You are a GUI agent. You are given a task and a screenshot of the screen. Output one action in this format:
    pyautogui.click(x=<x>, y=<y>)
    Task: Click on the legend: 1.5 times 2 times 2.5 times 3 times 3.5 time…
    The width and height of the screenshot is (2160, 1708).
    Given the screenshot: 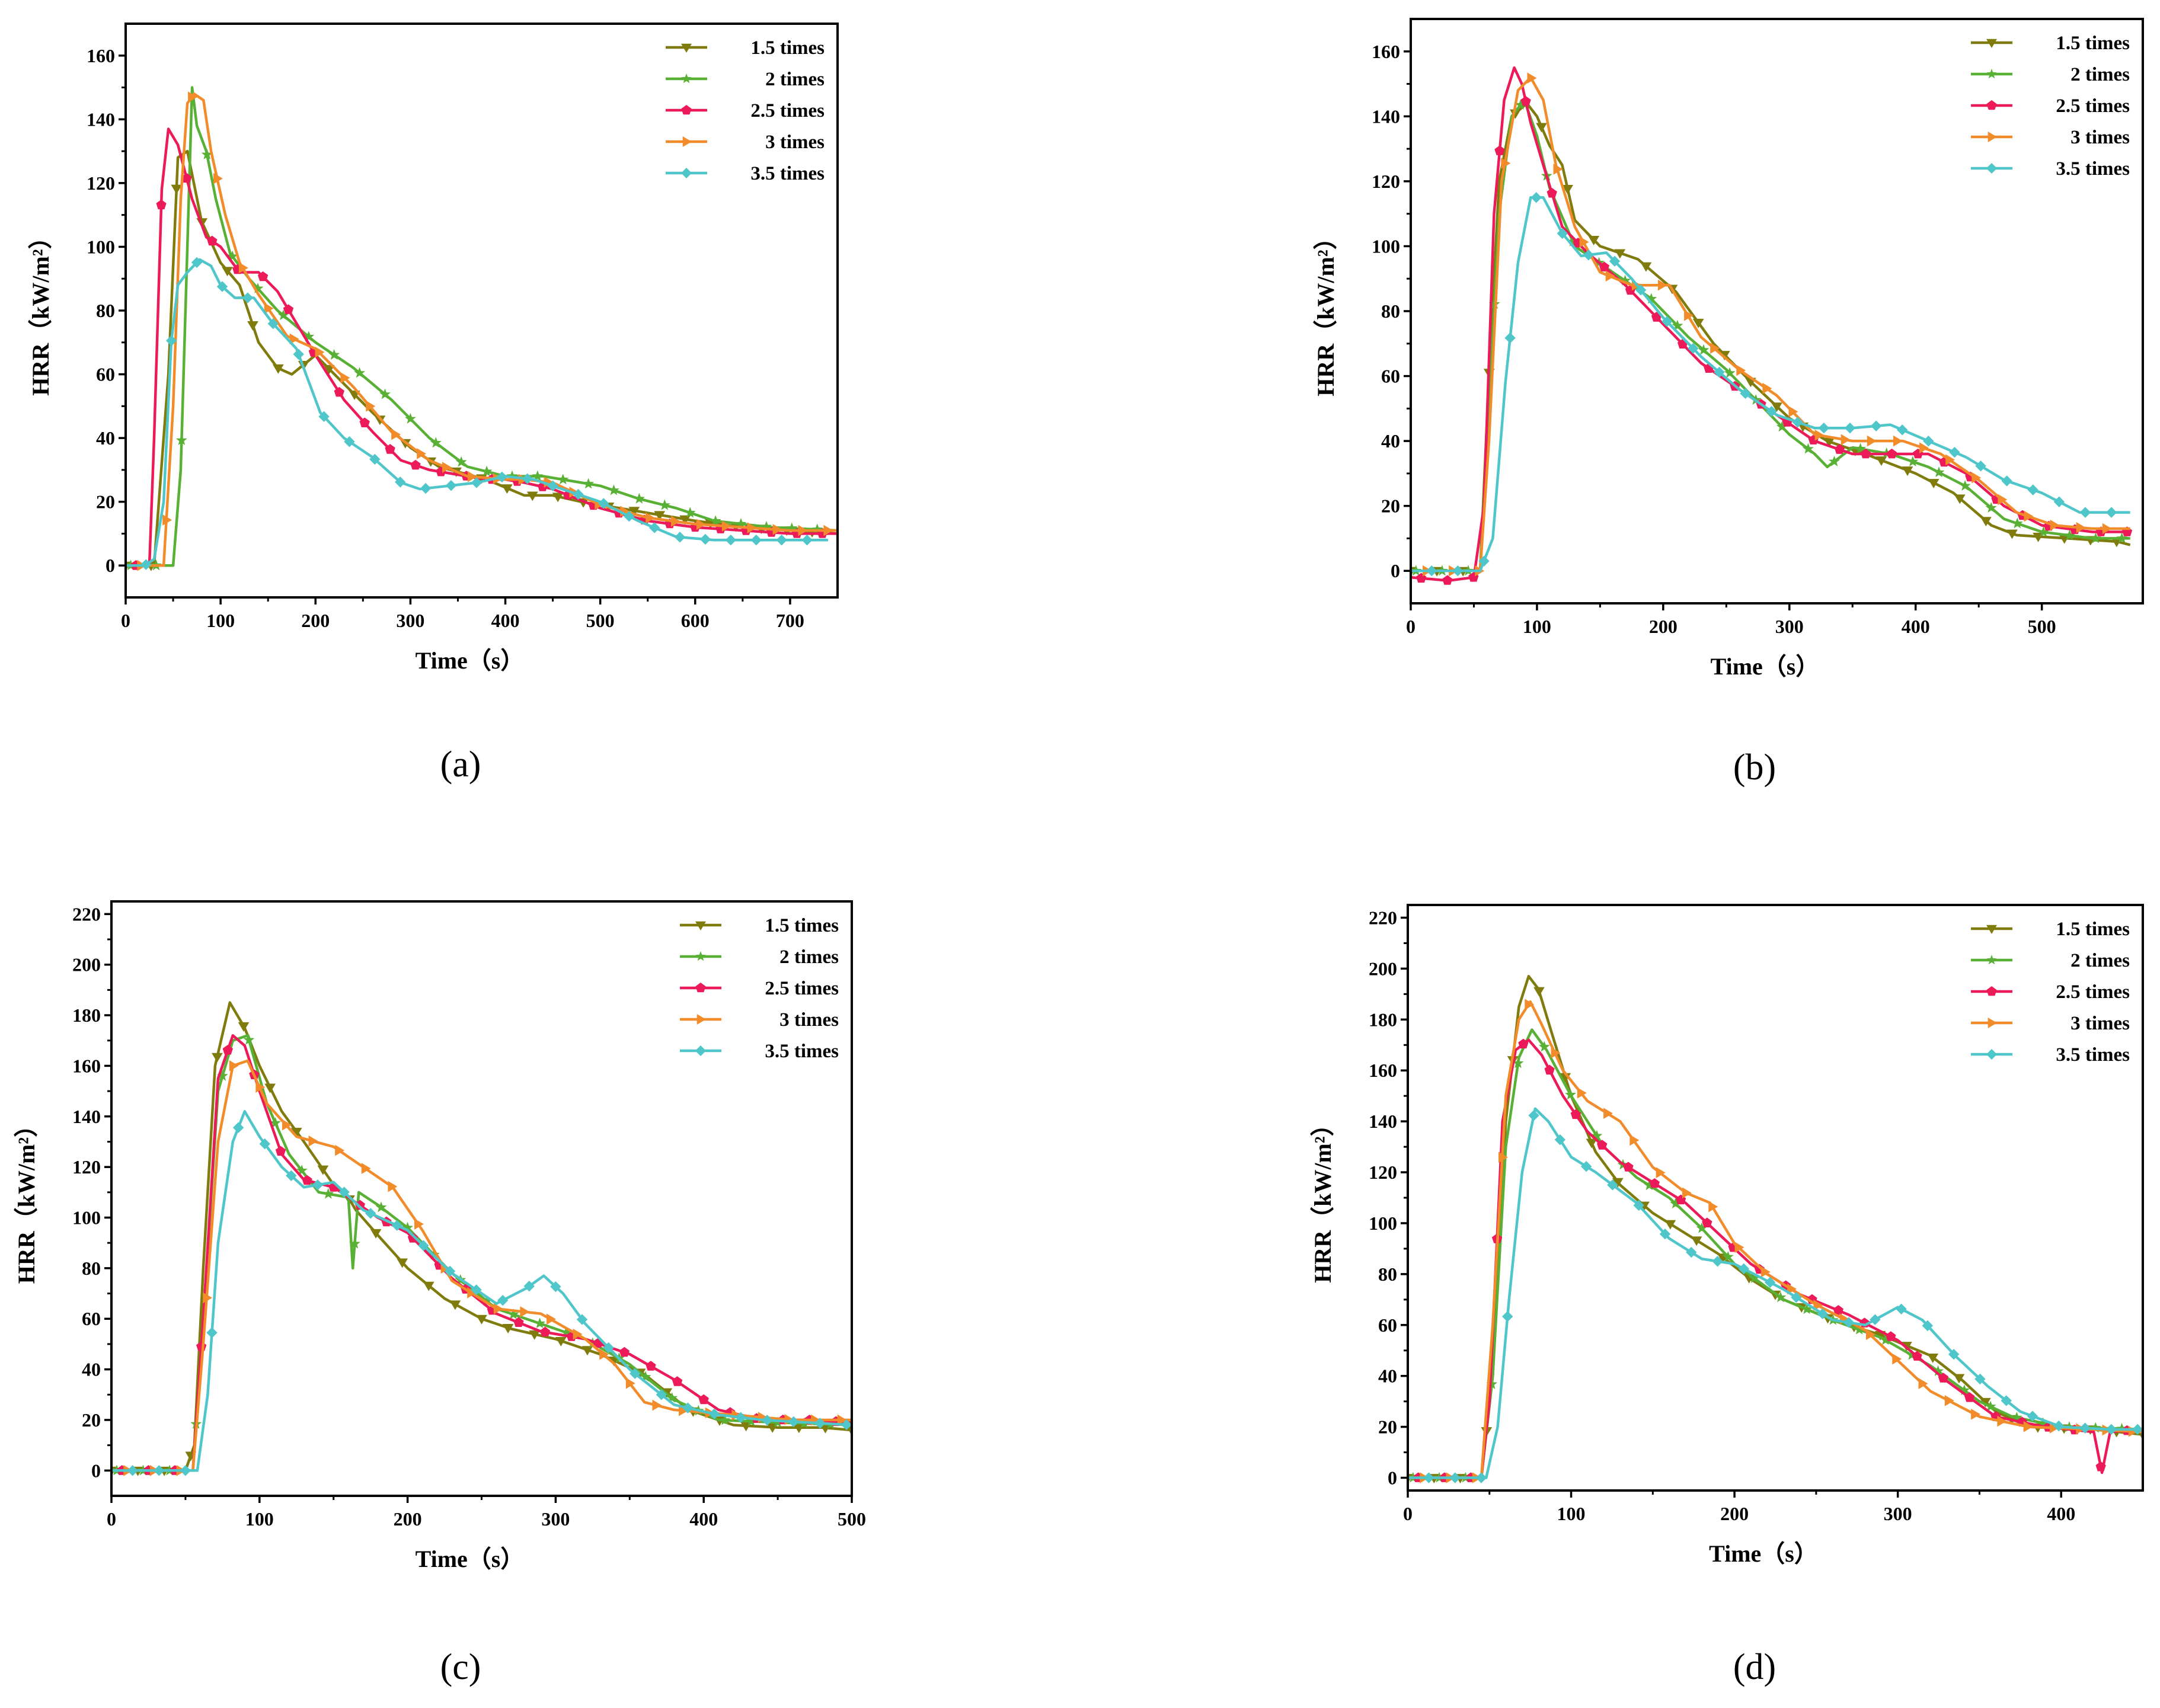 What is the action you would take?
    pyautogui.click(x=2050, y=106)
    